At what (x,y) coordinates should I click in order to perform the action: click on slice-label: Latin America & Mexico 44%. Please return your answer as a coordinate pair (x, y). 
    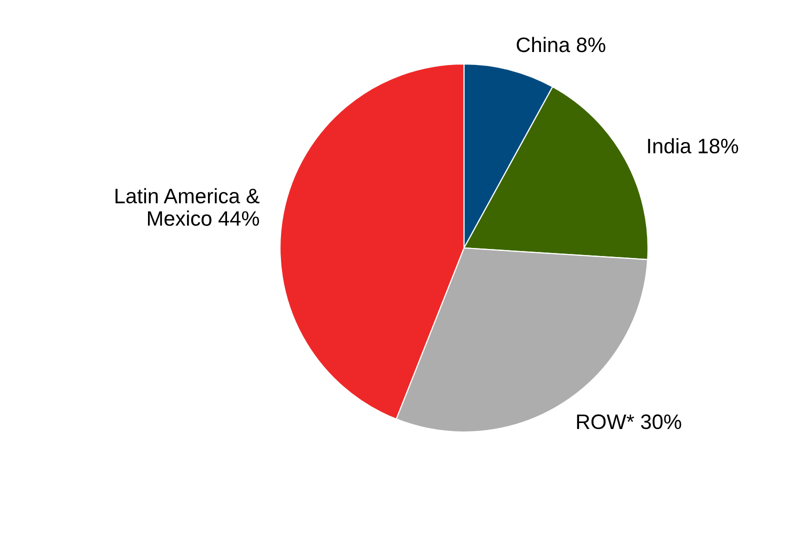
    Looking at the image, I should click on (188, 207).